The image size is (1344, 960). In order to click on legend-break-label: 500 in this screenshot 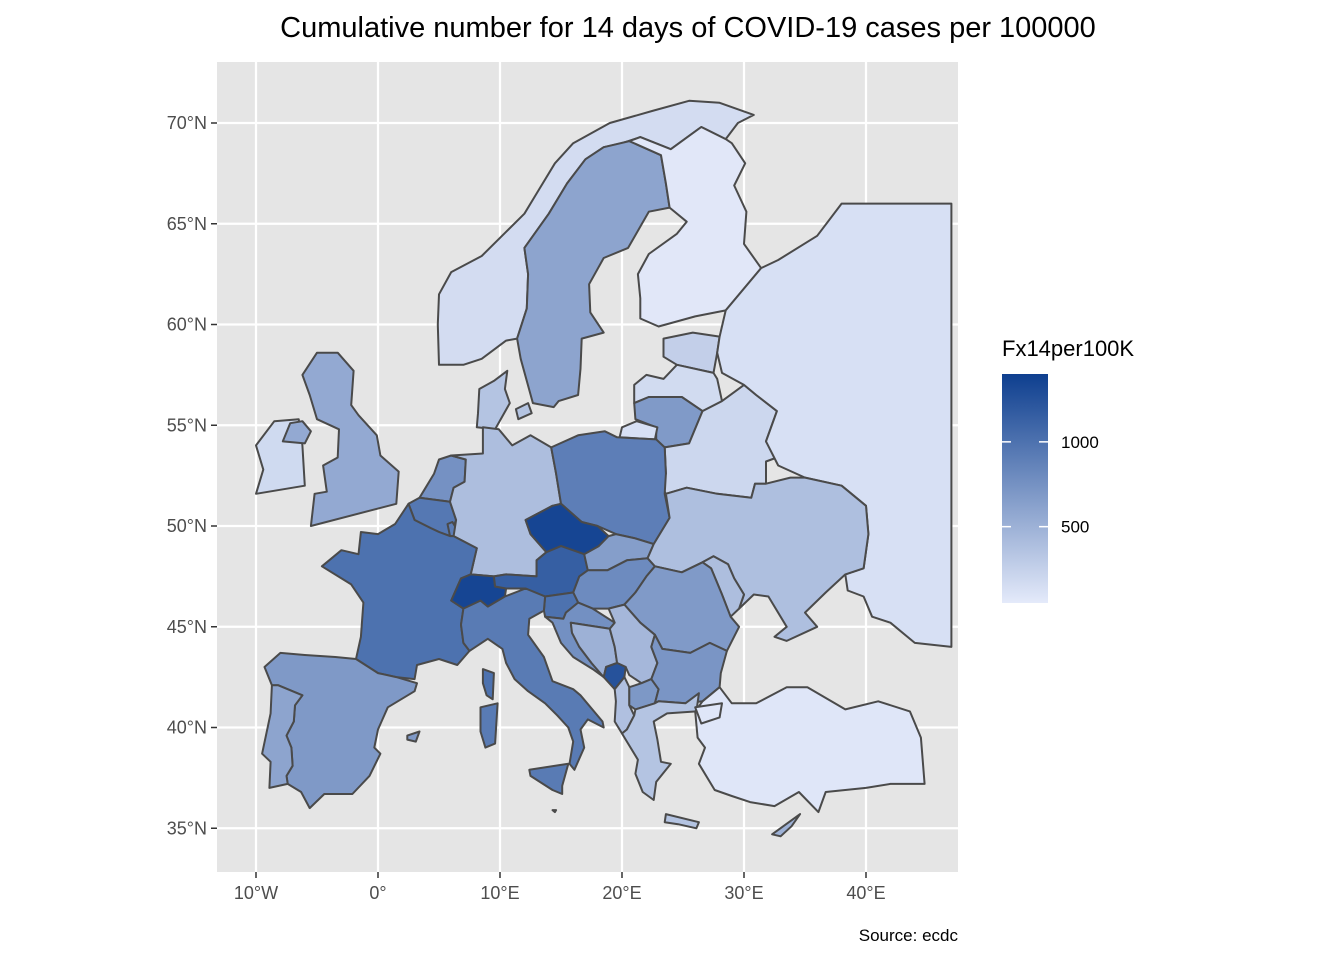, I will do `click(1075, 527)`.